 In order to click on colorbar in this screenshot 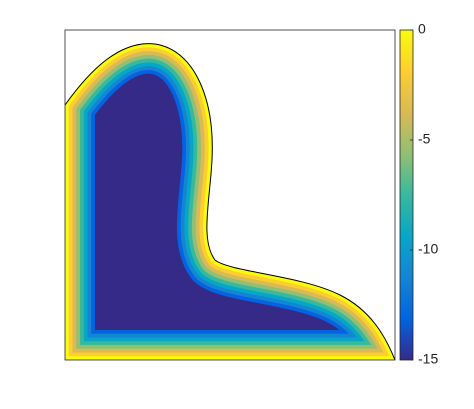, I will do `click(406, 195)`.